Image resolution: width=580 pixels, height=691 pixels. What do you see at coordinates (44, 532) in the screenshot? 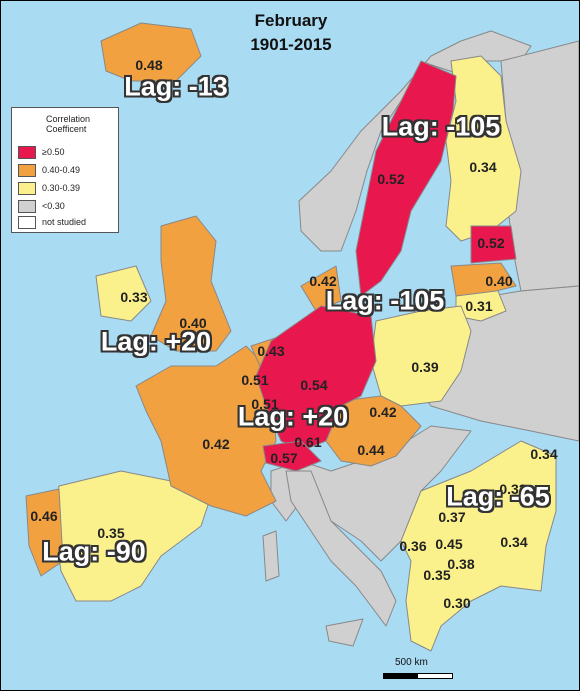
I see `region-portugal` at bounding box center [44, 532].